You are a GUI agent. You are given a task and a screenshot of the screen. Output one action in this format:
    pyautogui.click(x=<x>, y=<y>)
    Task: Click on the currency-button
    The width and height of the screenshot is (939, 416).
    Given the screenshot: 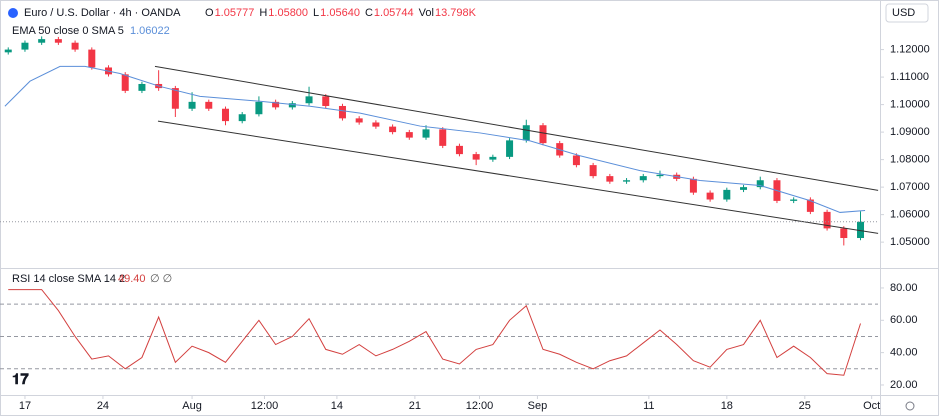 What is the action you would take?
    pyautogui.click(x=907, y=13)
    